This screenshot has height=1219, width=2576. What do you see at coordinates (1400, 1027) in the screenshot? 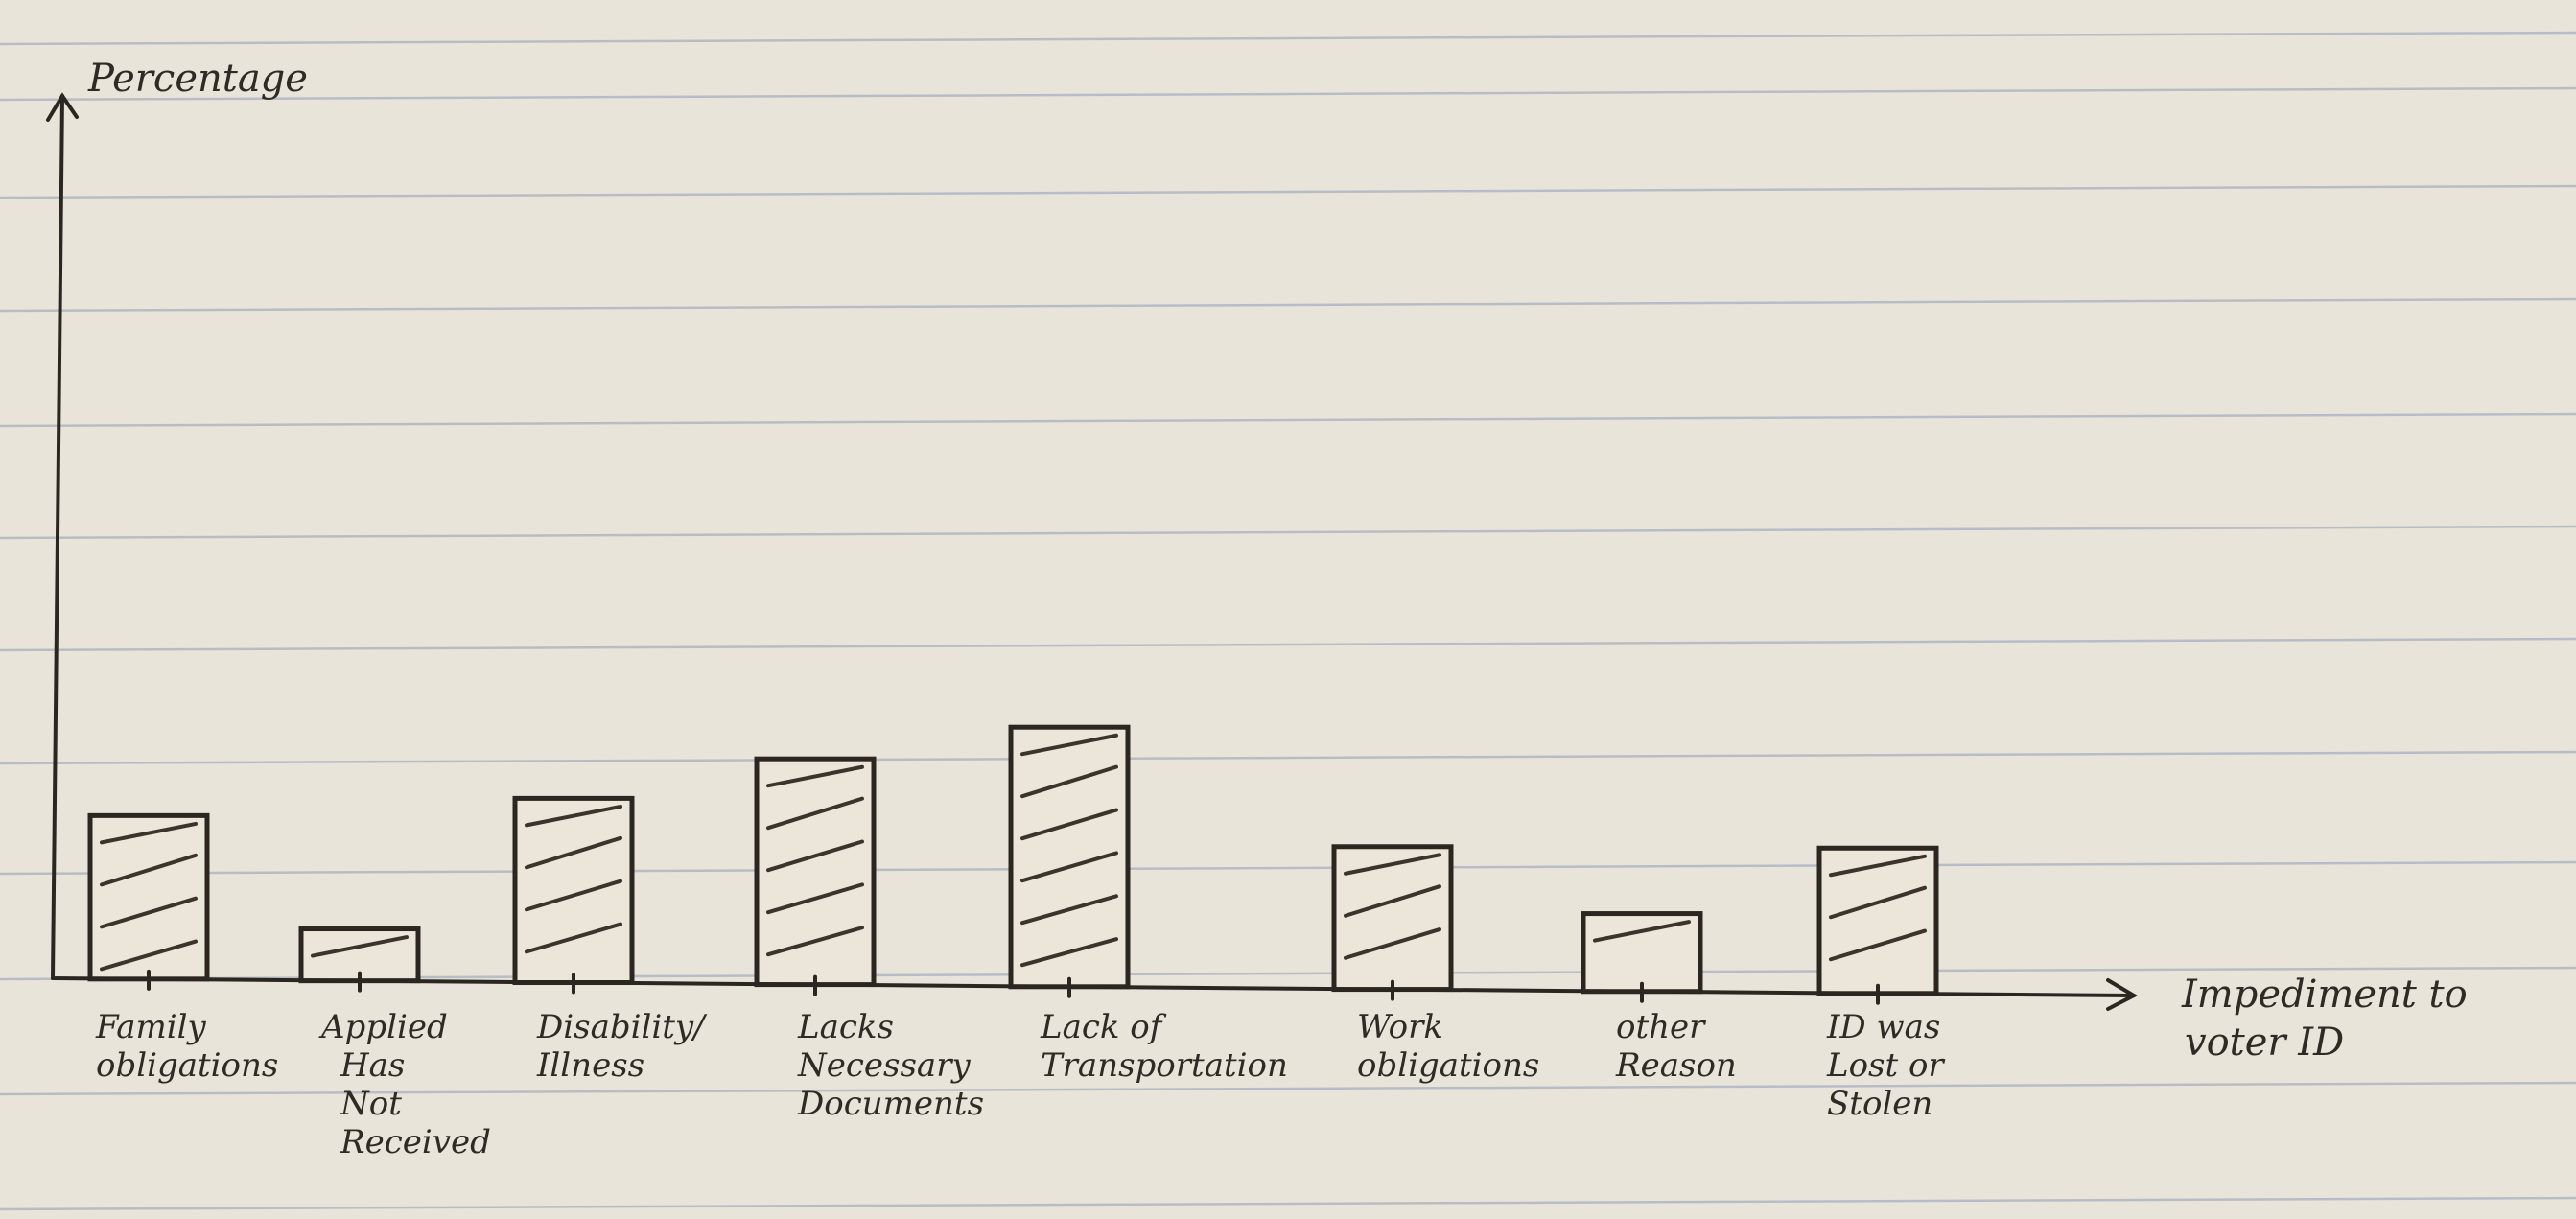
I see `category-label-line: Work` at bounding box center [1400, 1027].